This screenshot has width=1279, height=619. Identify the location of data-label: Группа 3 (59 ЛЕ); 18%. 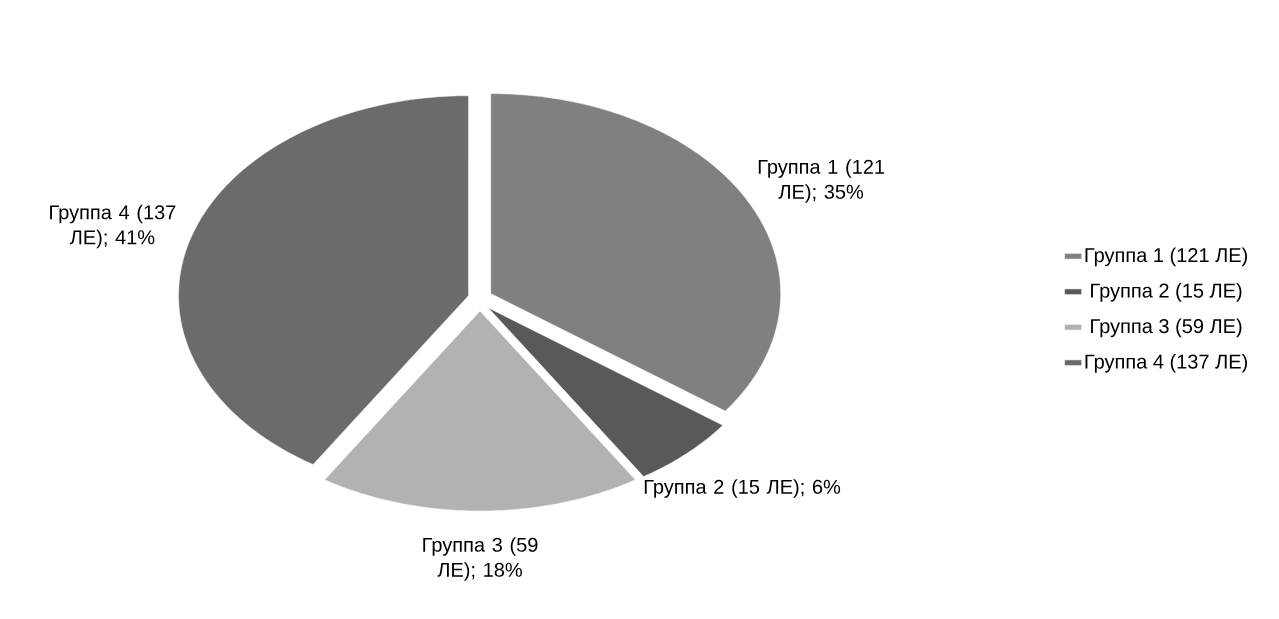
(480, 559).